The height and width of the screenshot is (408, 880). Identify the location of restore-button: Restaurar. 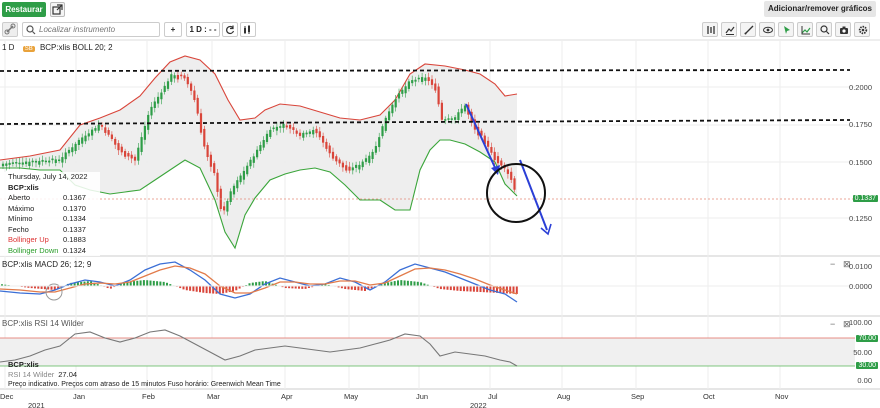
(24, 9).